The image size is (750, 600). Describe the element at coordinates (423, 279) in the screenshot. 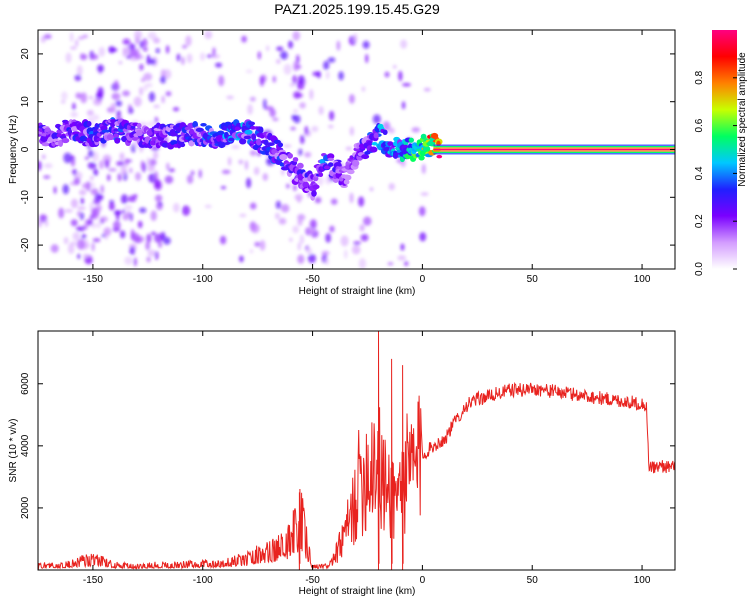

I see `x-tick-label: 0` at that location.